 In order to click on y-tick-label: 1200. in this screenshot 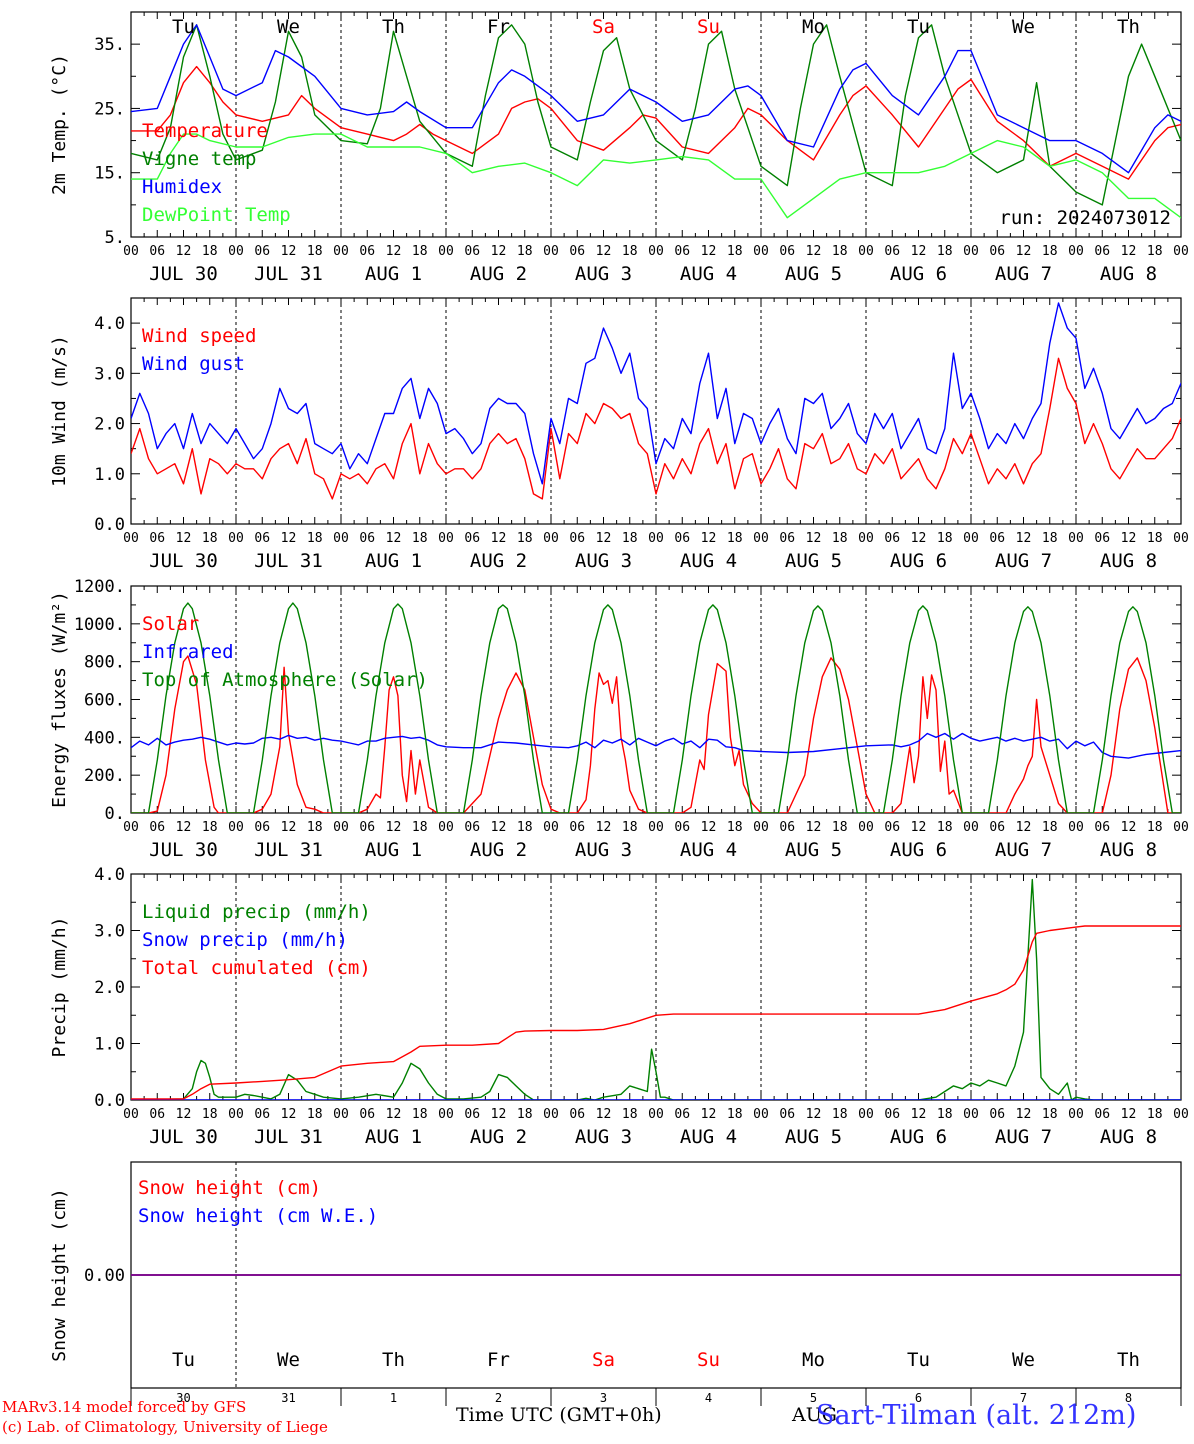, I will do `click(99, 587)`.